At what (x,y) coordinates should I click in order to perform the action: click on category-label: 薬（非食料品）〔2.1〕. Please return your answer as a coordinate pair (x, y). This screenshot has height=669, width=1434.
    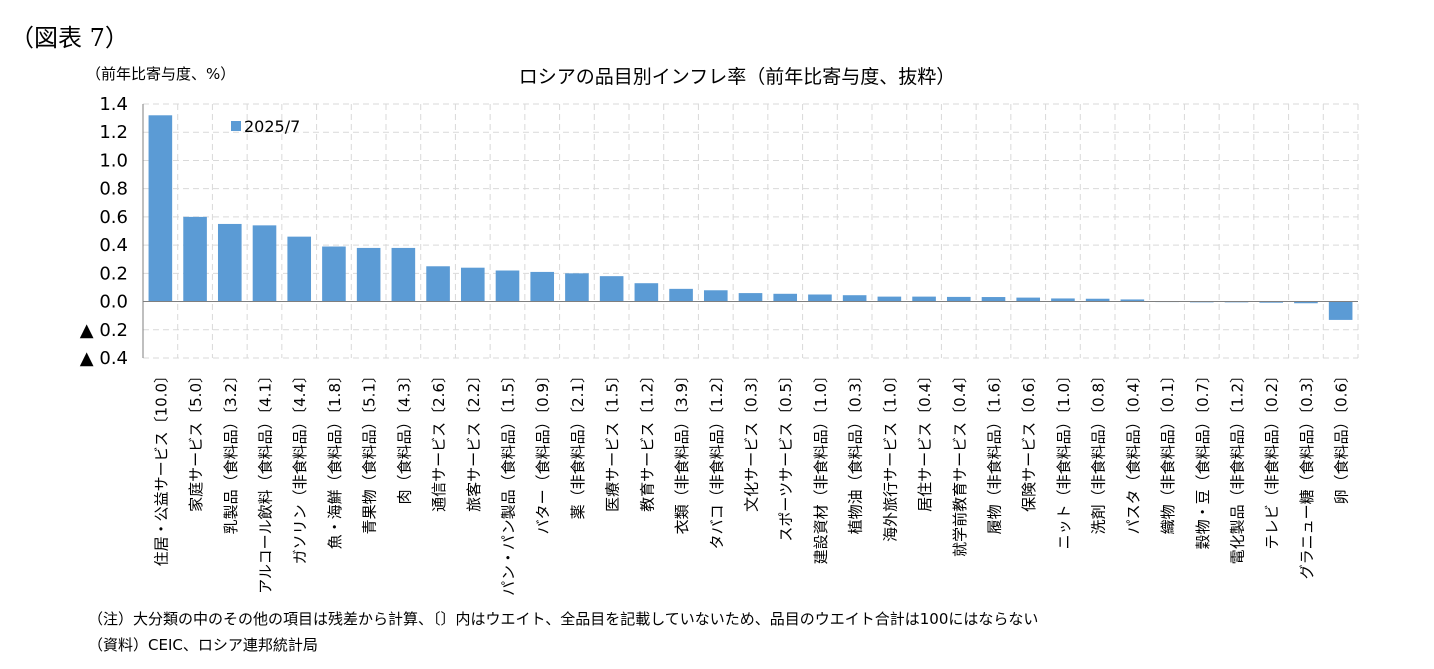
    Looking at the image, I should click on (578, 443).